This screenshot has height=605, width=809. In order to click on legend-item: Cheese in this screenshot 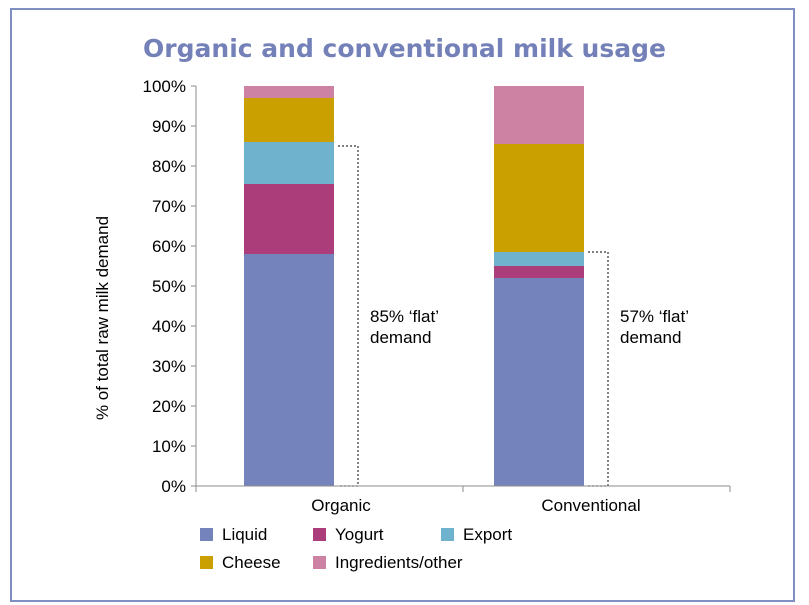, I will do `click(240, 562)`.